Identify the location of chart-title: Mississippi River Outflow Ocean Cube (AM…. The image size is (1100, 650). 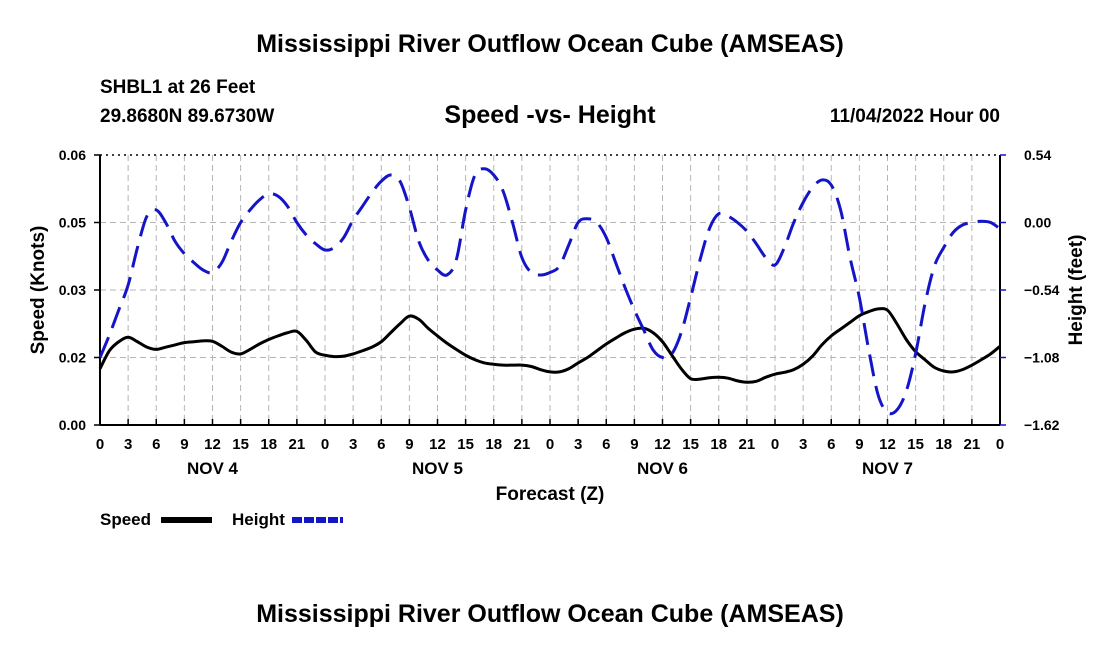
(550, 44).